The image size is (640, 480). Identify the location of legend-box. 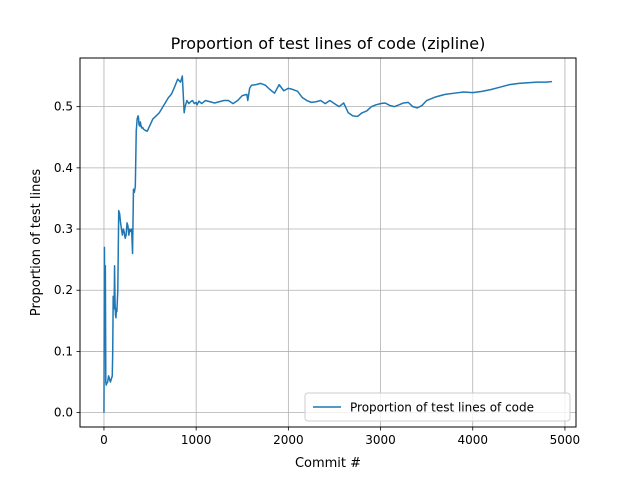
(437, 407).